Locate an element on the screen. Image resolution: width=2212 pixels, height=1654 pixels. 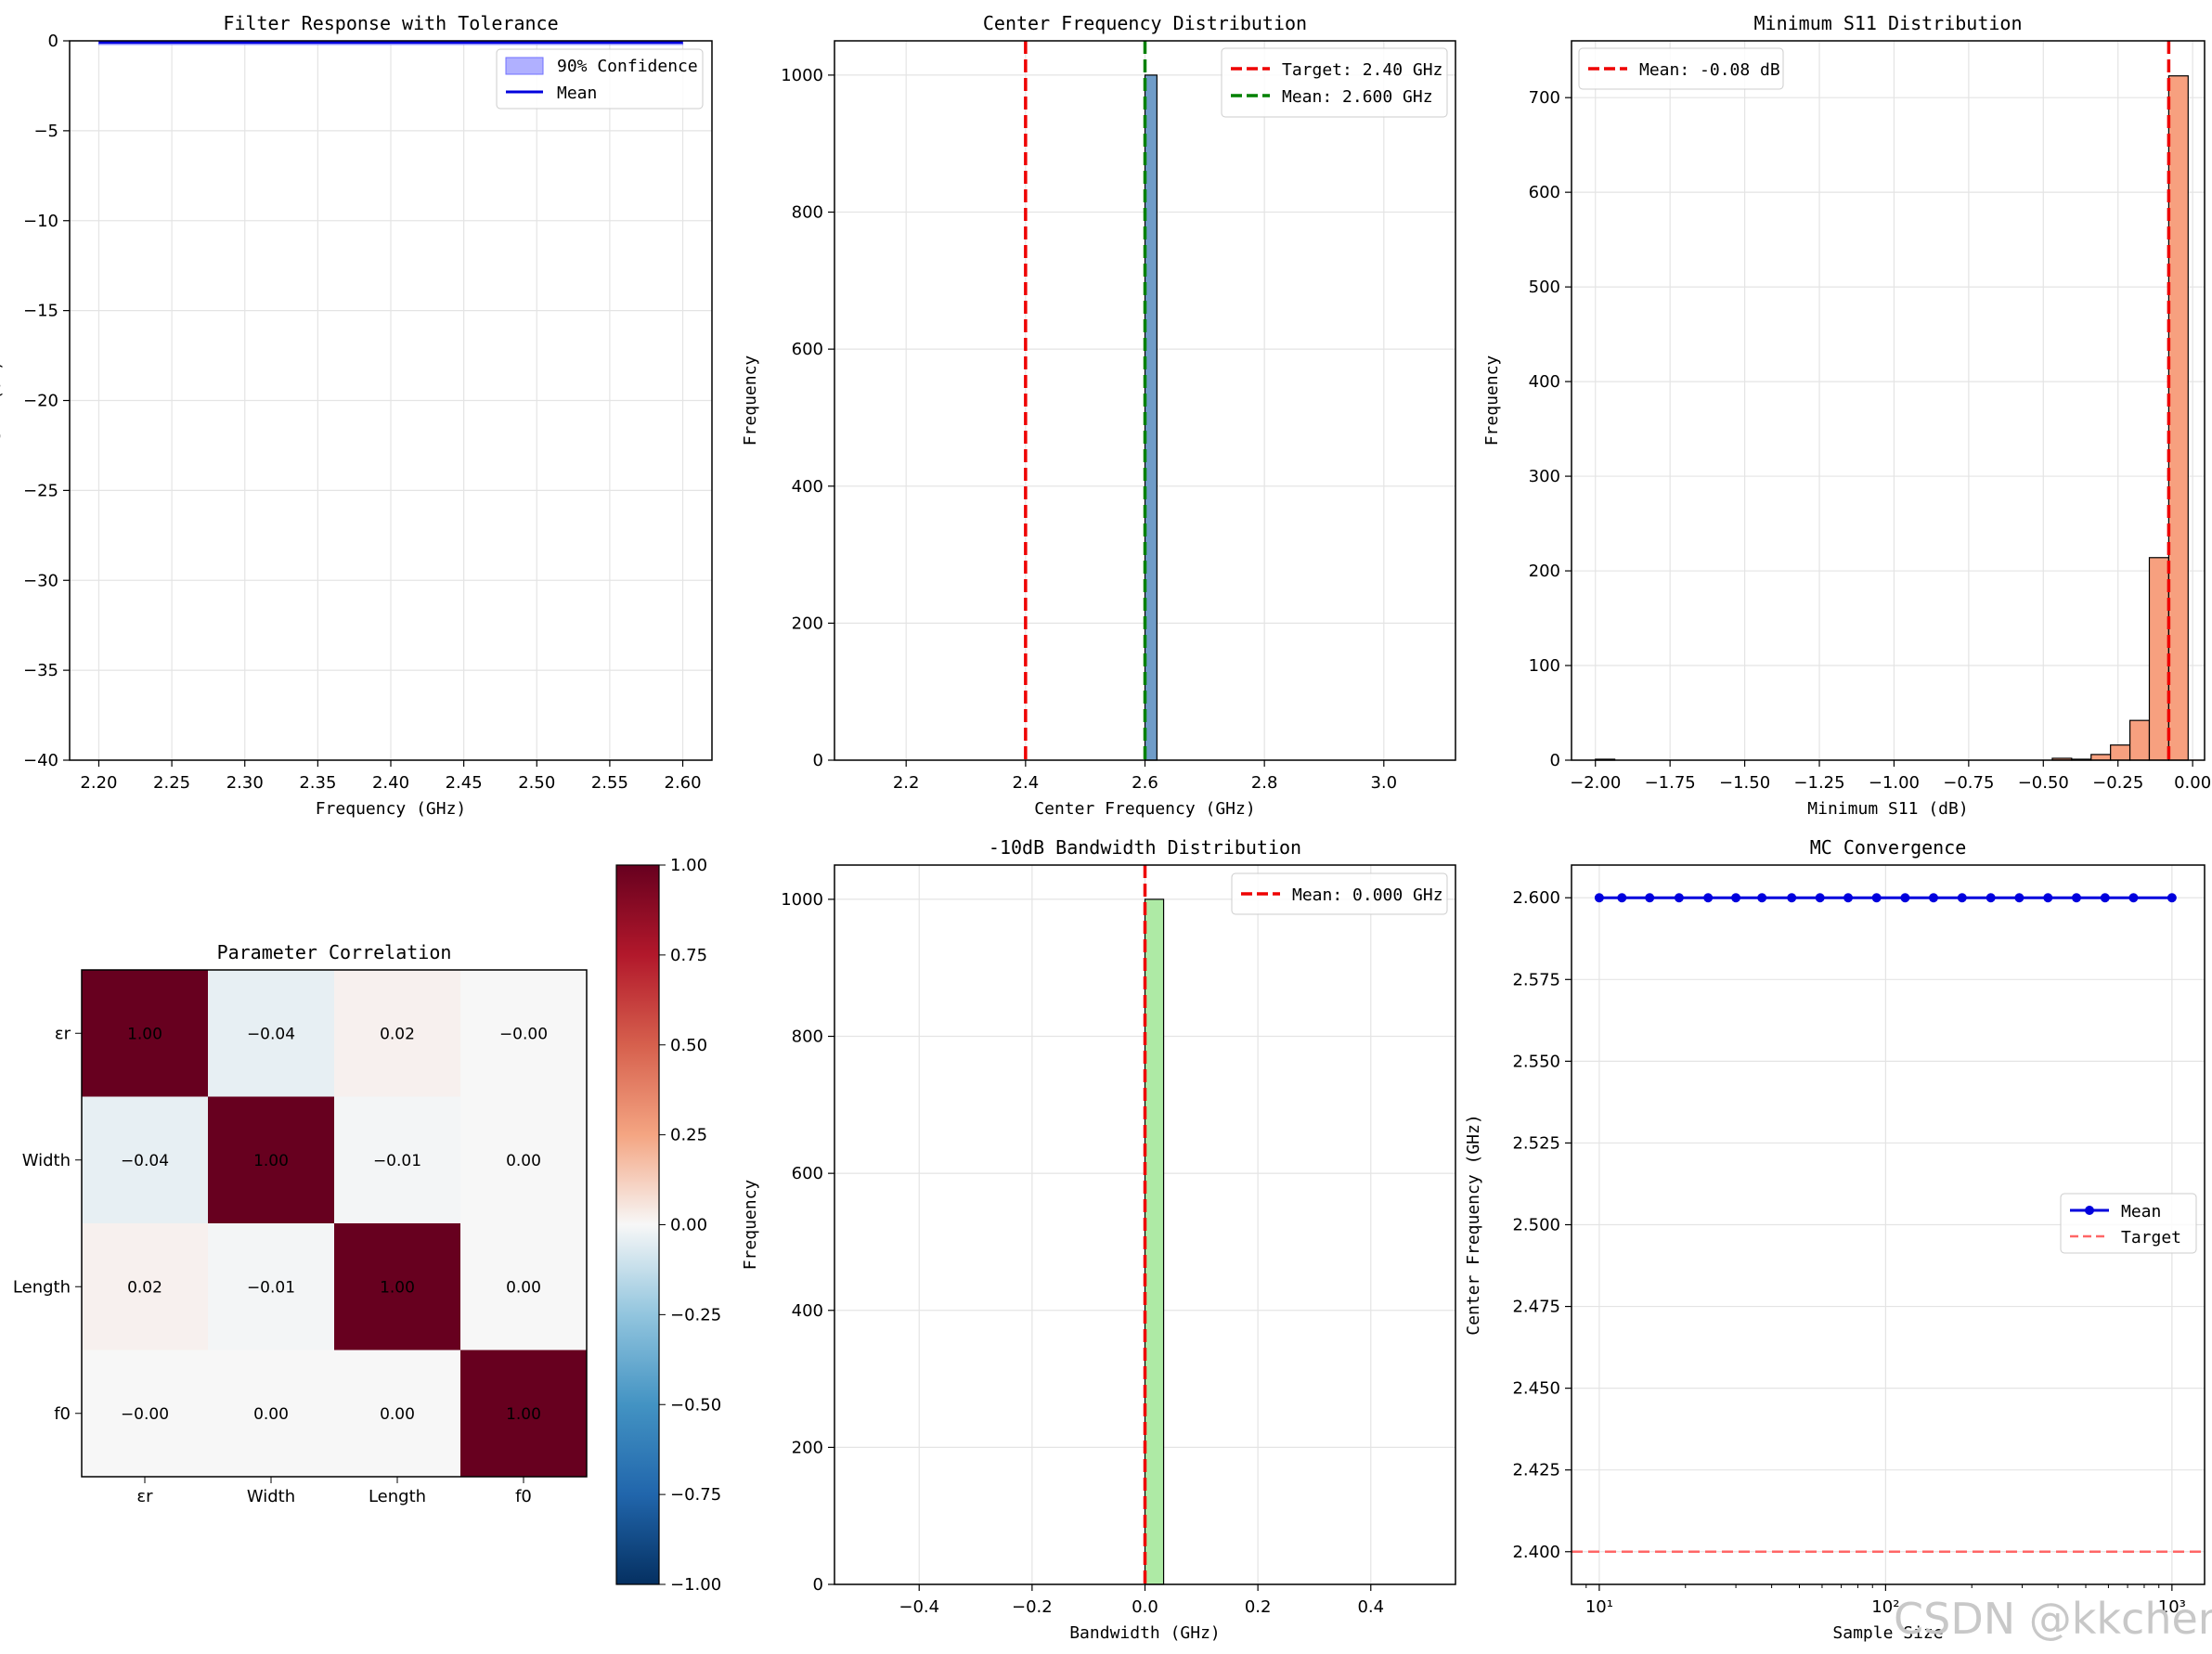
colorbar-tick-label: −0.50 is located at coordinates (695, 1405).